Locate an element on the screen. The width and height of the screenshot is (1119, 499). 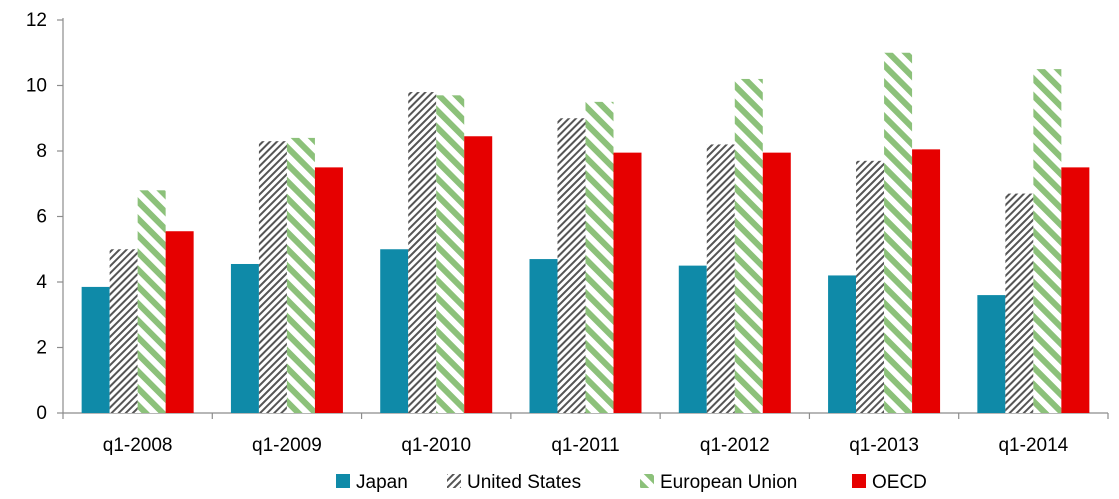
y-tick-label: 4 is located at coordinates (41, 282).